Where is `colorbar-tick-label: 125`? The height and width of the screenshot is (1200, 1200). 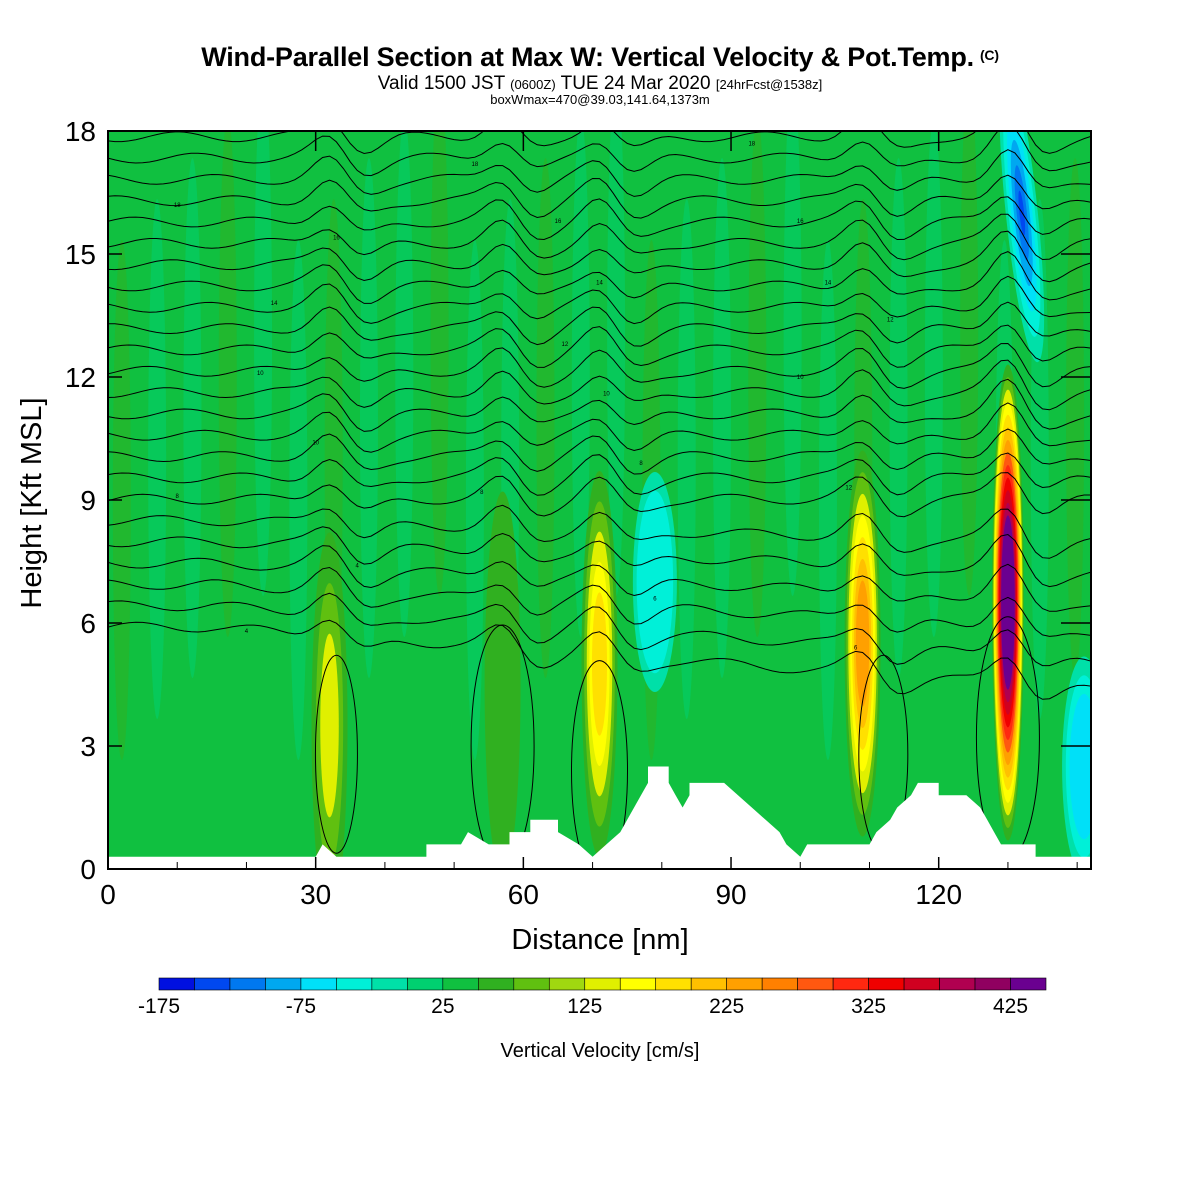
colorbar-tick-label: 125 is located at coordinates (584, 1006).